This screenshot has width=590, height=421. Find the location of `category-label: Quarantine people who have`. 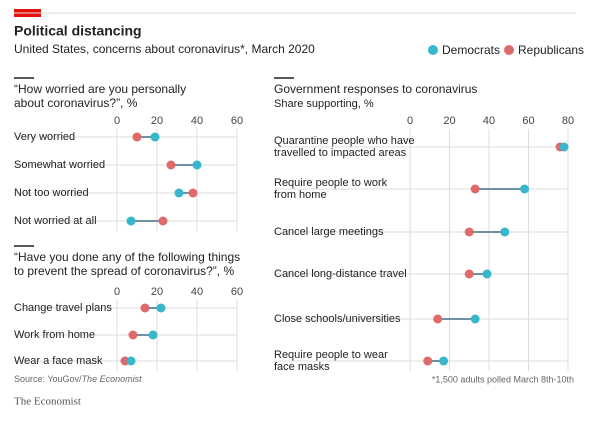

category-label: Quarantine people who have is located at coordinates (344, 141).